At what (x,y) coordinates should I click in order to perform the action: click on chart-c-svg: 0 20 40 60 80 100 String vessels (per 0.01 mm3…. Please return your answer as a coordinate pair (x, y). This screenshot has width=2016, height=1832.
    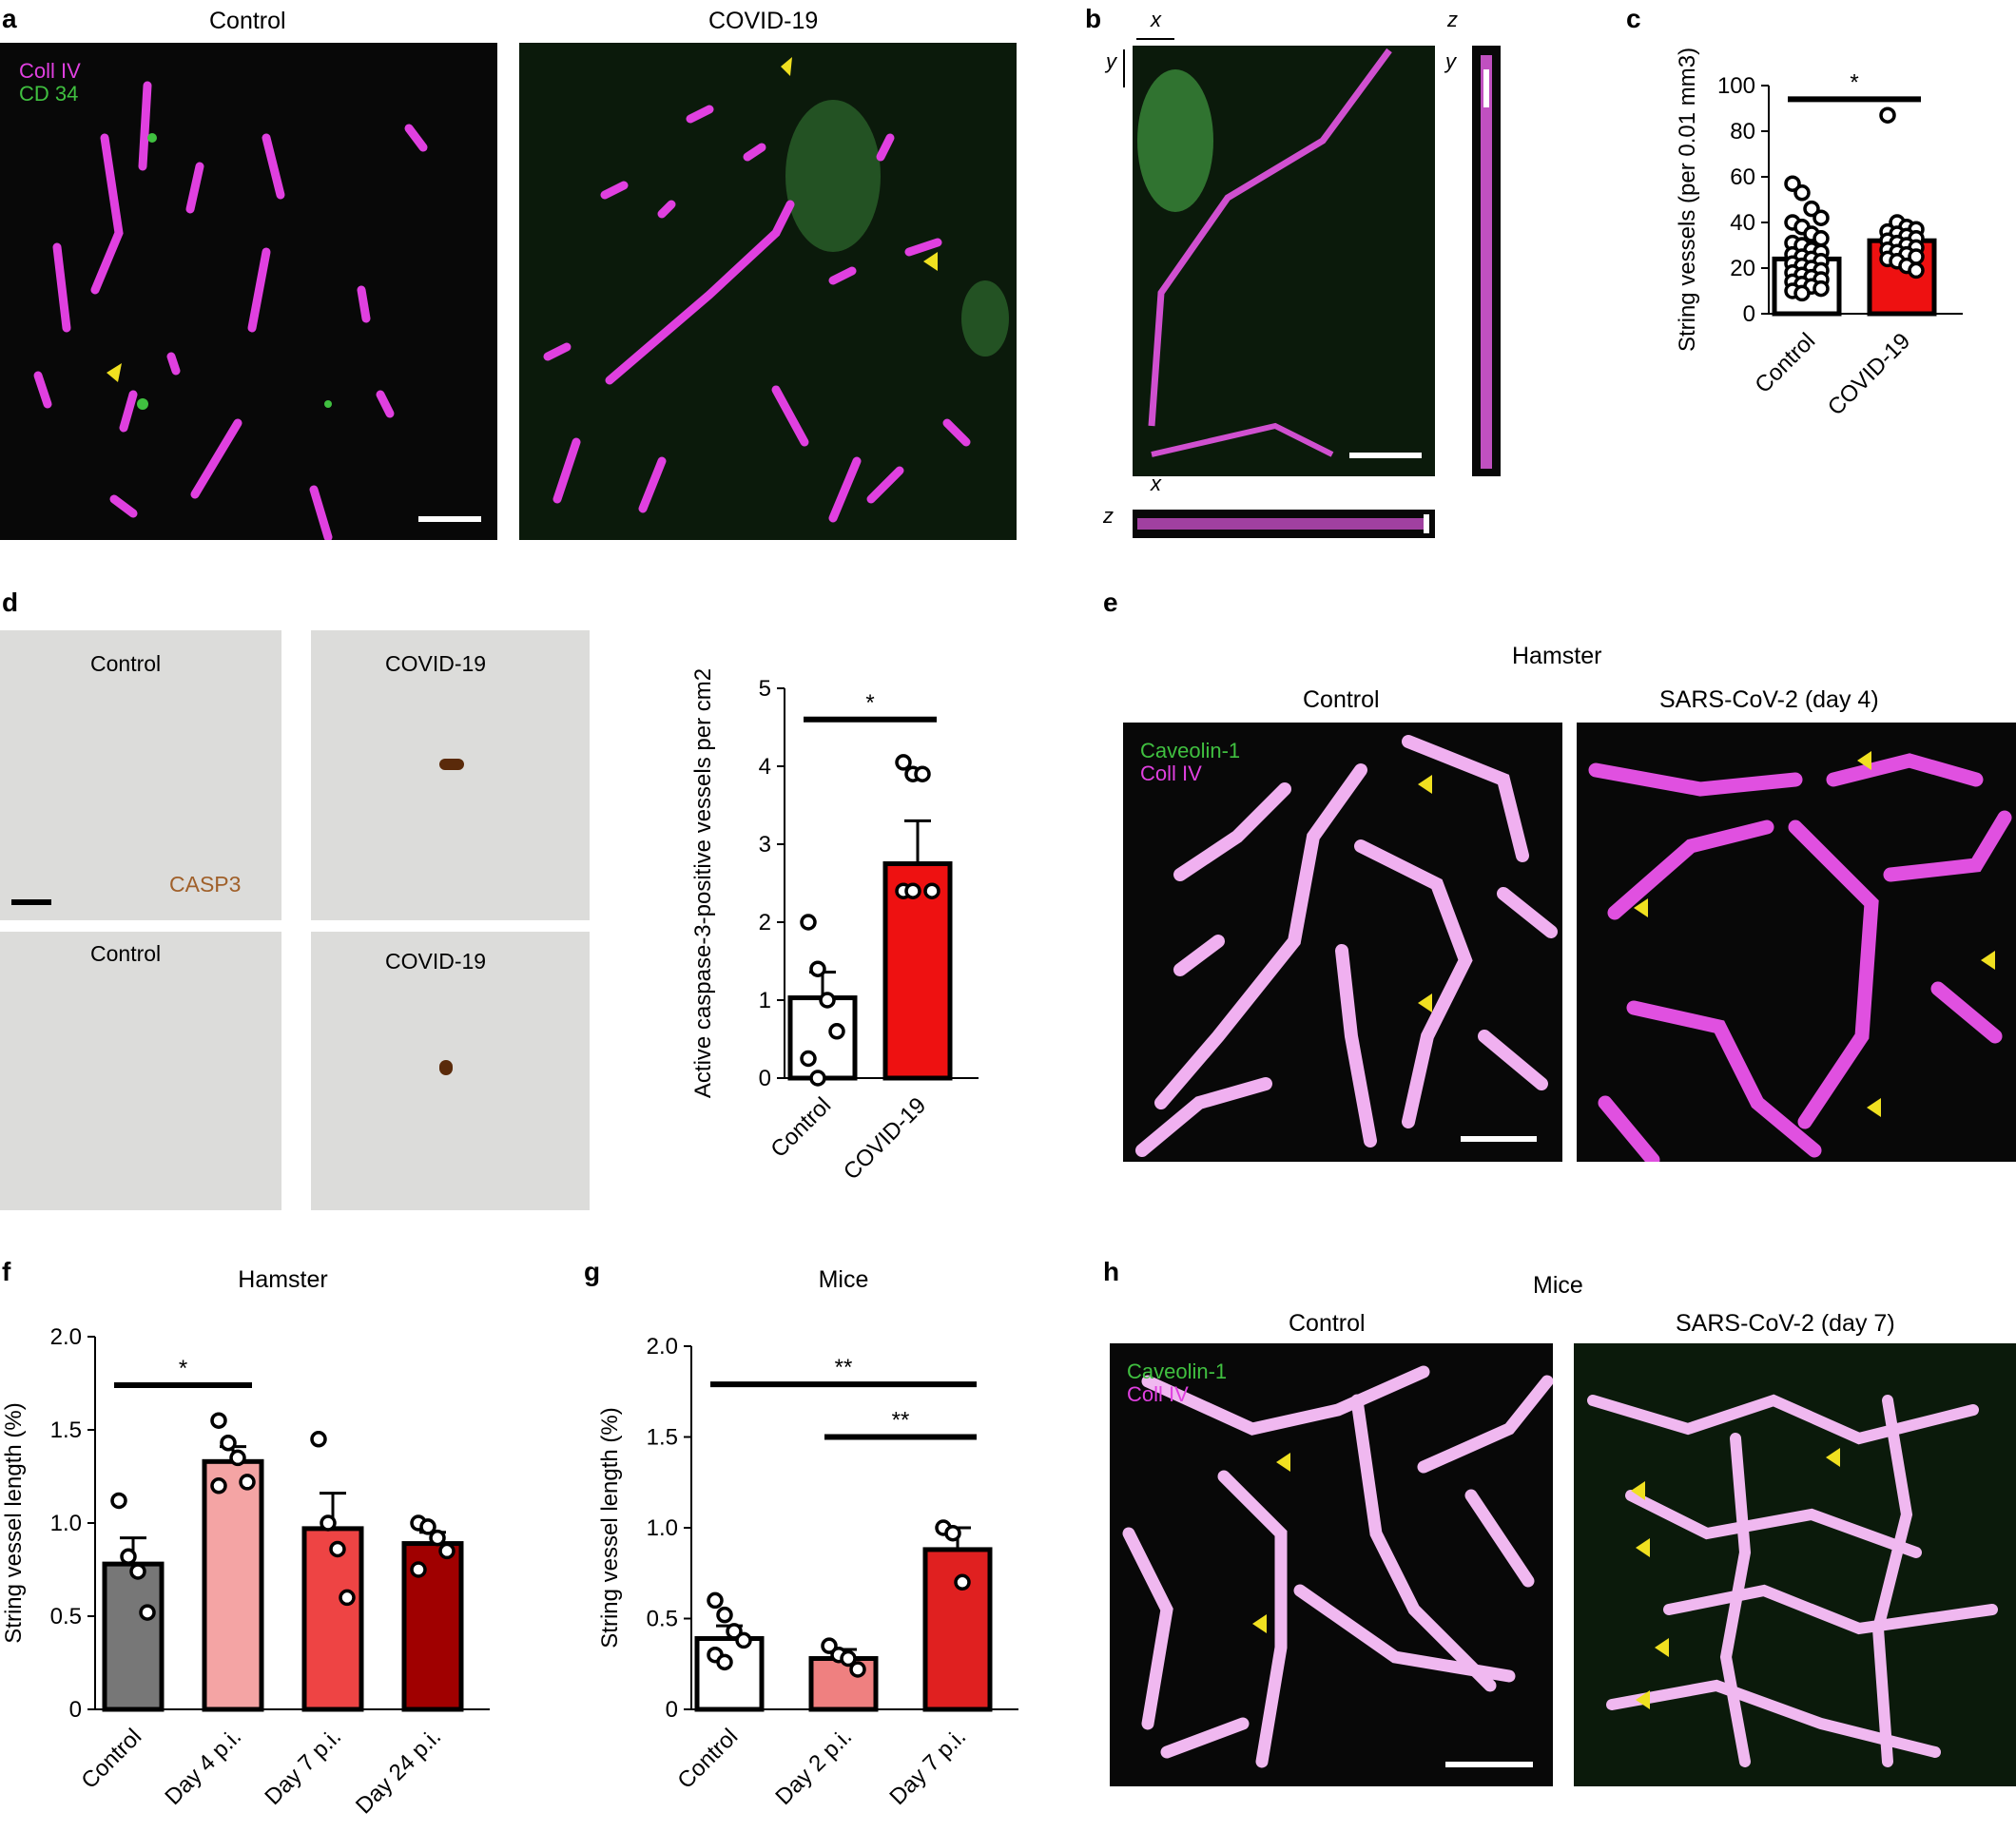
    Looking at the image, I should click on (1819, 234).